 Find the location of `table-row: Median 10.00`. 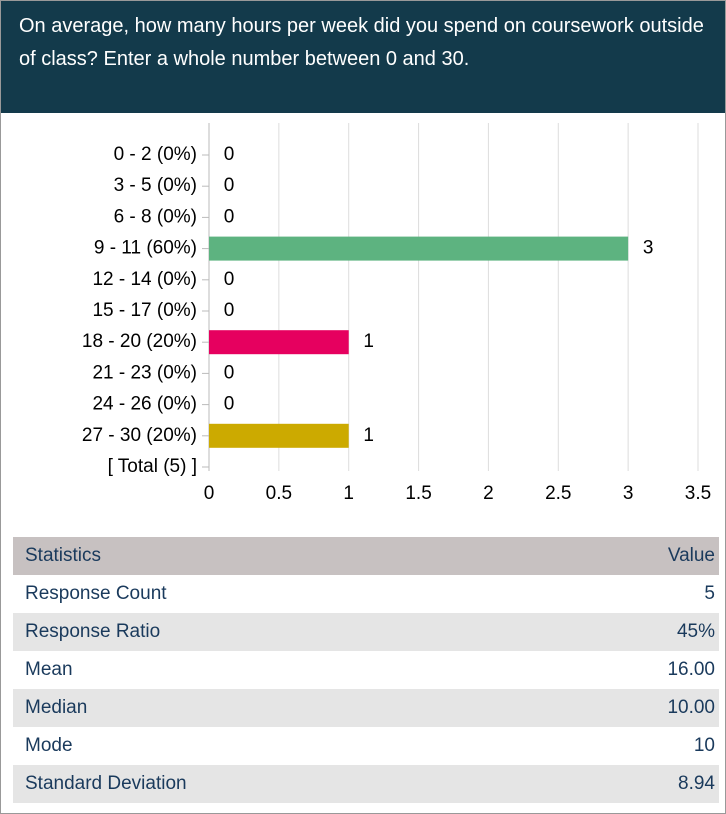

table-row: Median 10.00 is located at coordinates (366, 708).